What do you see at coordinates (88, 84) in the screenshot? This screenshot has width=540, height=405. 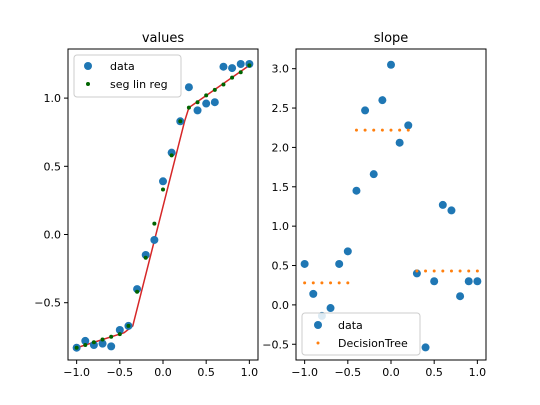 I see `legend-marker-seg-lin-reg` at bounding box center [88, 84].